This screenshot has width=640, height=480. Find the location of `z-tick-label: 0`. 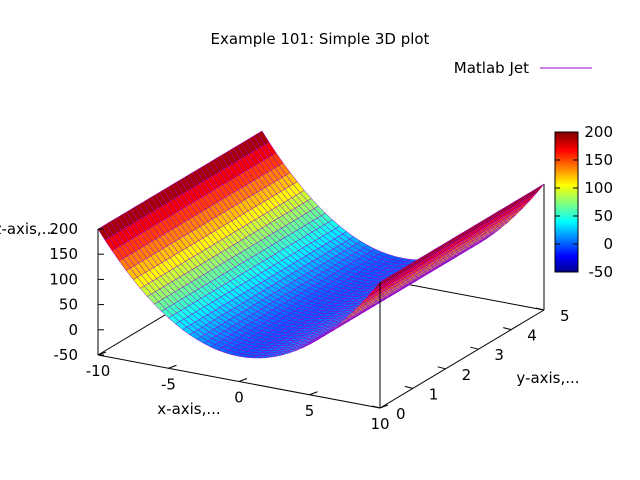

z-tick-label: 0 is located at coordinates (73, 330).